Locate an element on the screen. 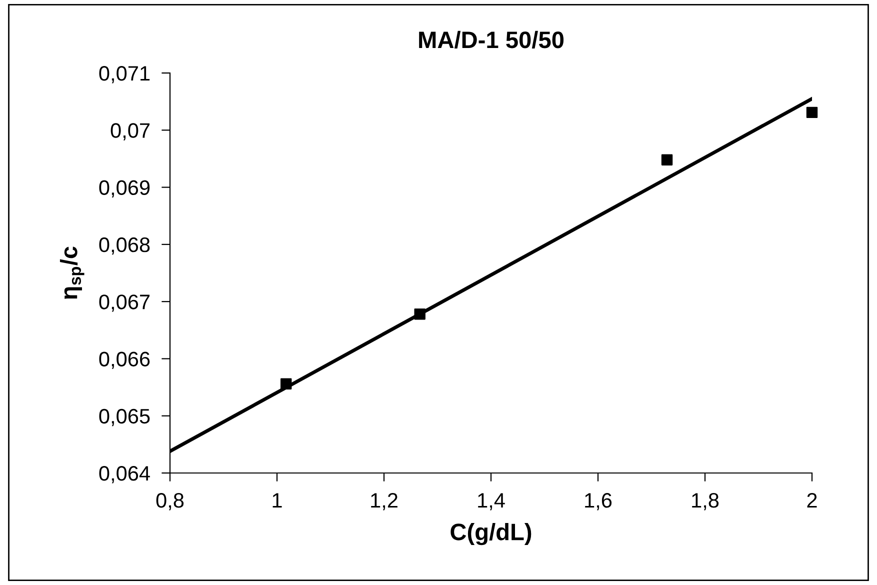 The image size is (877, 585). y-tick-label: 0,071 is located at coordinates (124, 75).